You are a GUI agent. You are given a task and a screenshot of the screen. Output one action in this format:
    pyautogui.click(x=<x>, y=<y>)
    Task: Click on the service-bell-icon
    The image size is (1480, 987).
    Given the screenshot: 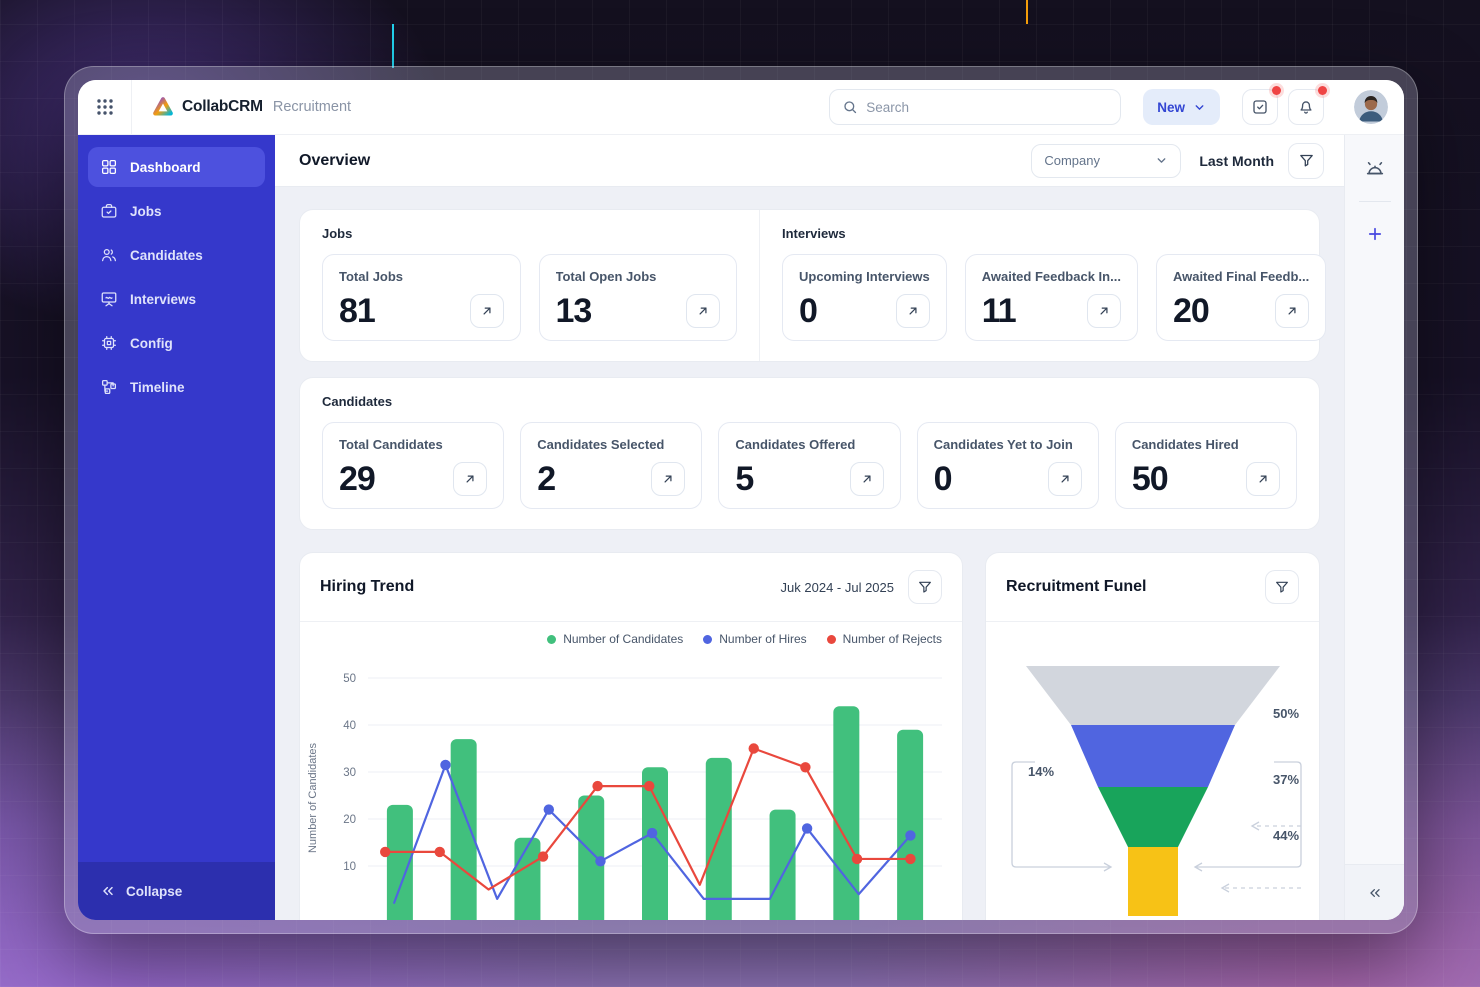 What is the action you would take?
    pyautogui.click(x=1375, y=169)
    